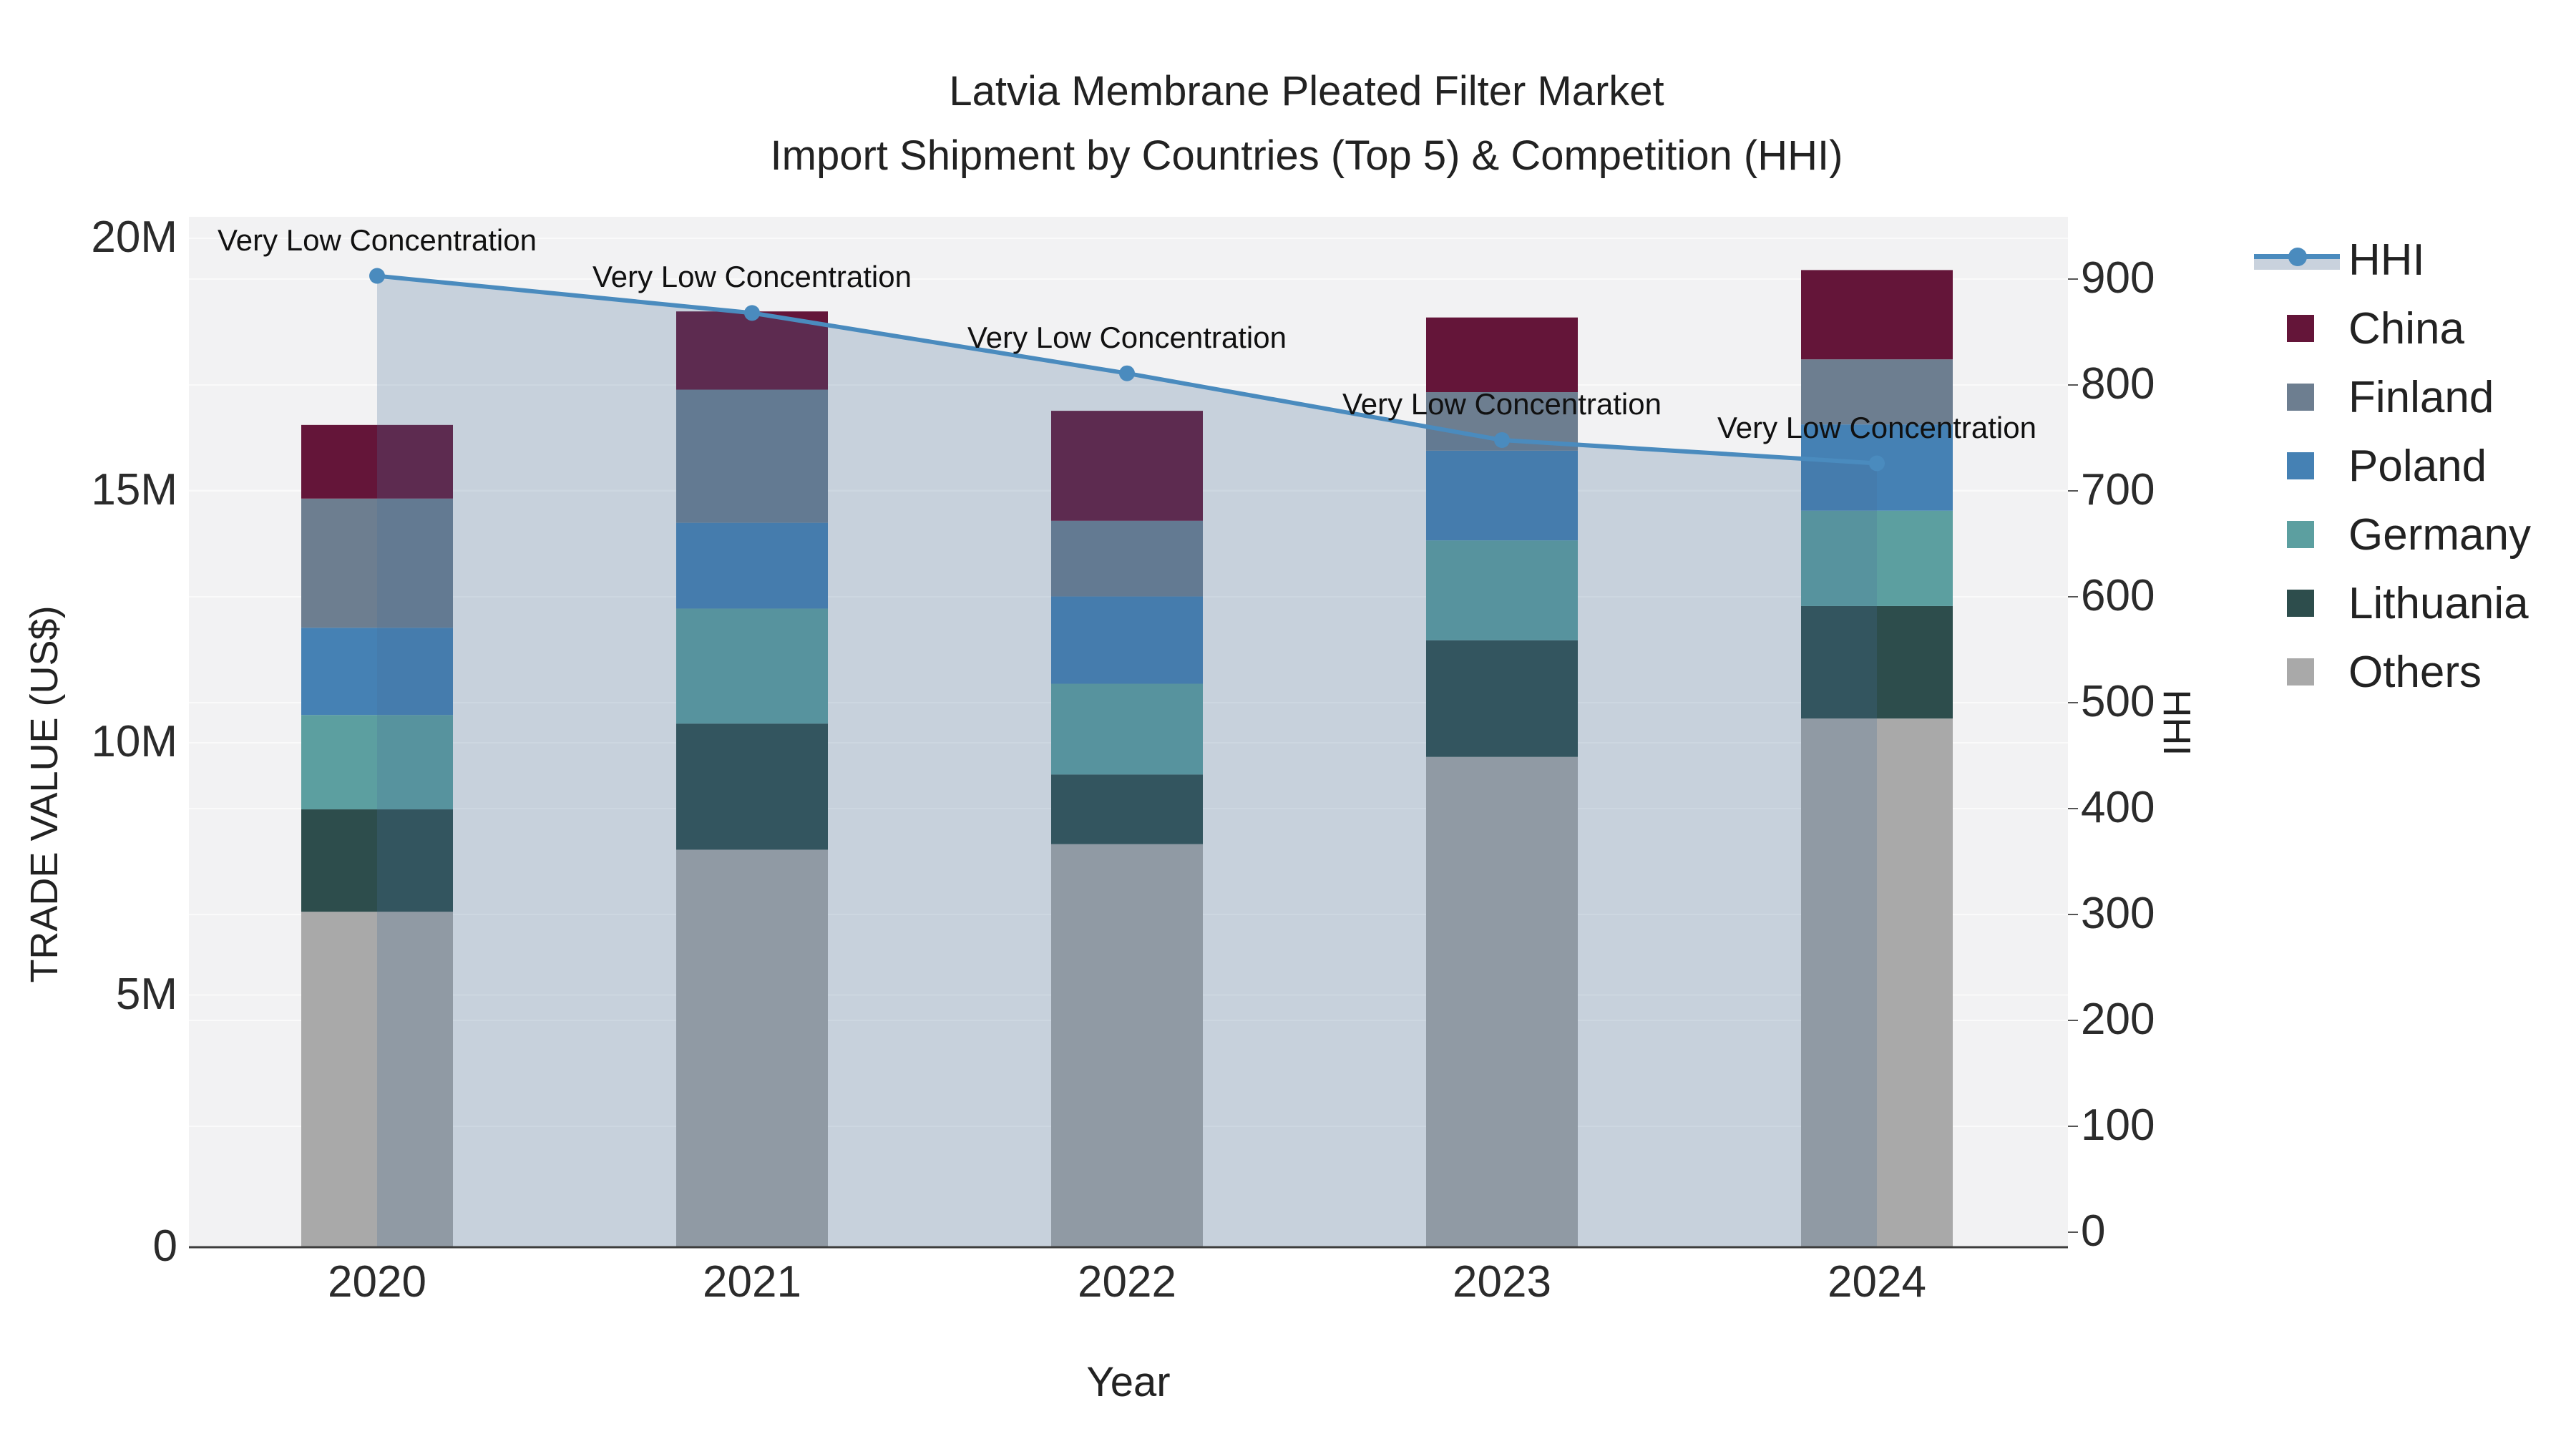  I want to click on bar-segment-poland-2020, so click(377, 672).